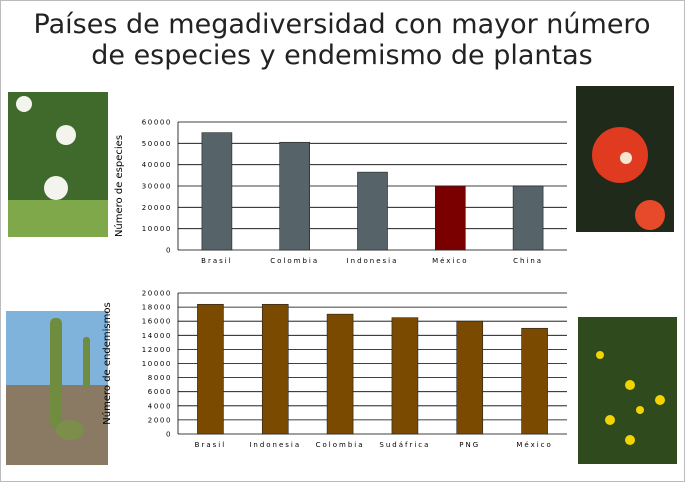 The height and width of the screenshot is (482, 685). I want to click on y-tick-label: 12000, so click(157, 350).